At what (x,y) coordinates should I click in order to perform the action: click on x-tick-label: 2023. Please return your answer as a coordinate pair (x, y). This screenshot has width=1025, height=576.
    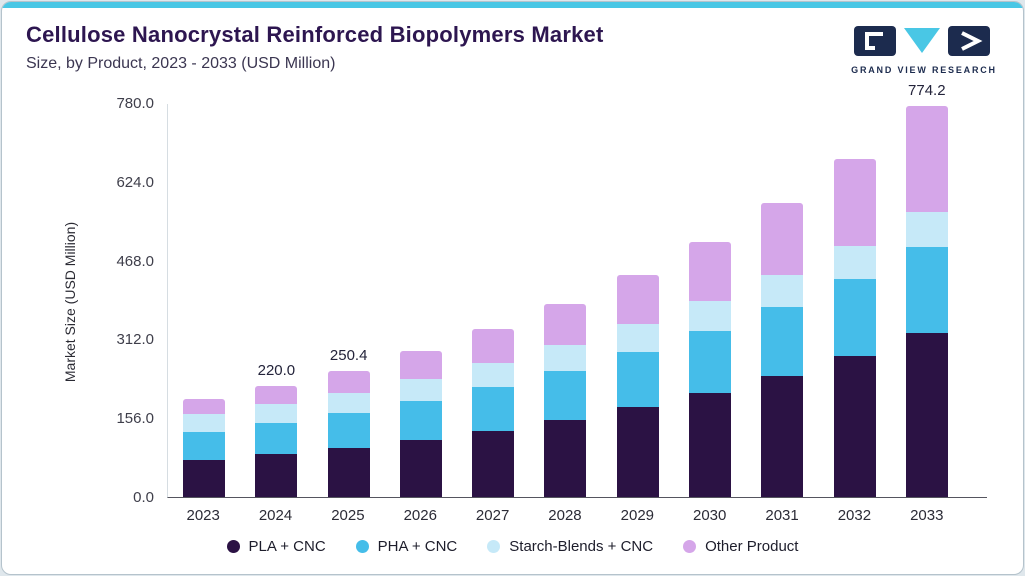
    Looking at the image, I should click on (203, 515).